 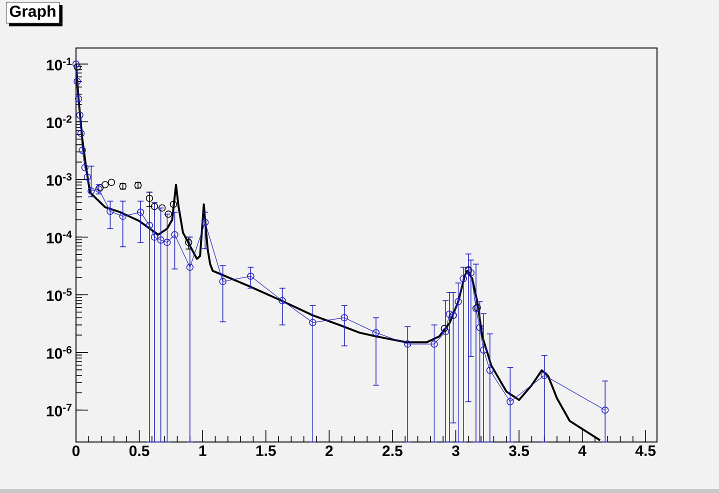 I want to click on x-tick-label: 3, so click(x=456, y=451).